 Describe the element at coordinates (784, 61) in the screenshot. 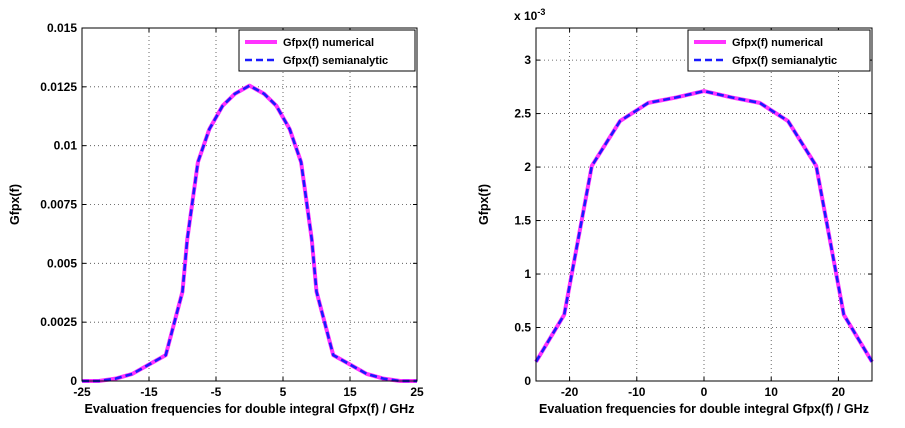

I see `legend-label-semianalytic-right: Gfpx(f) semianalytic` at that location.